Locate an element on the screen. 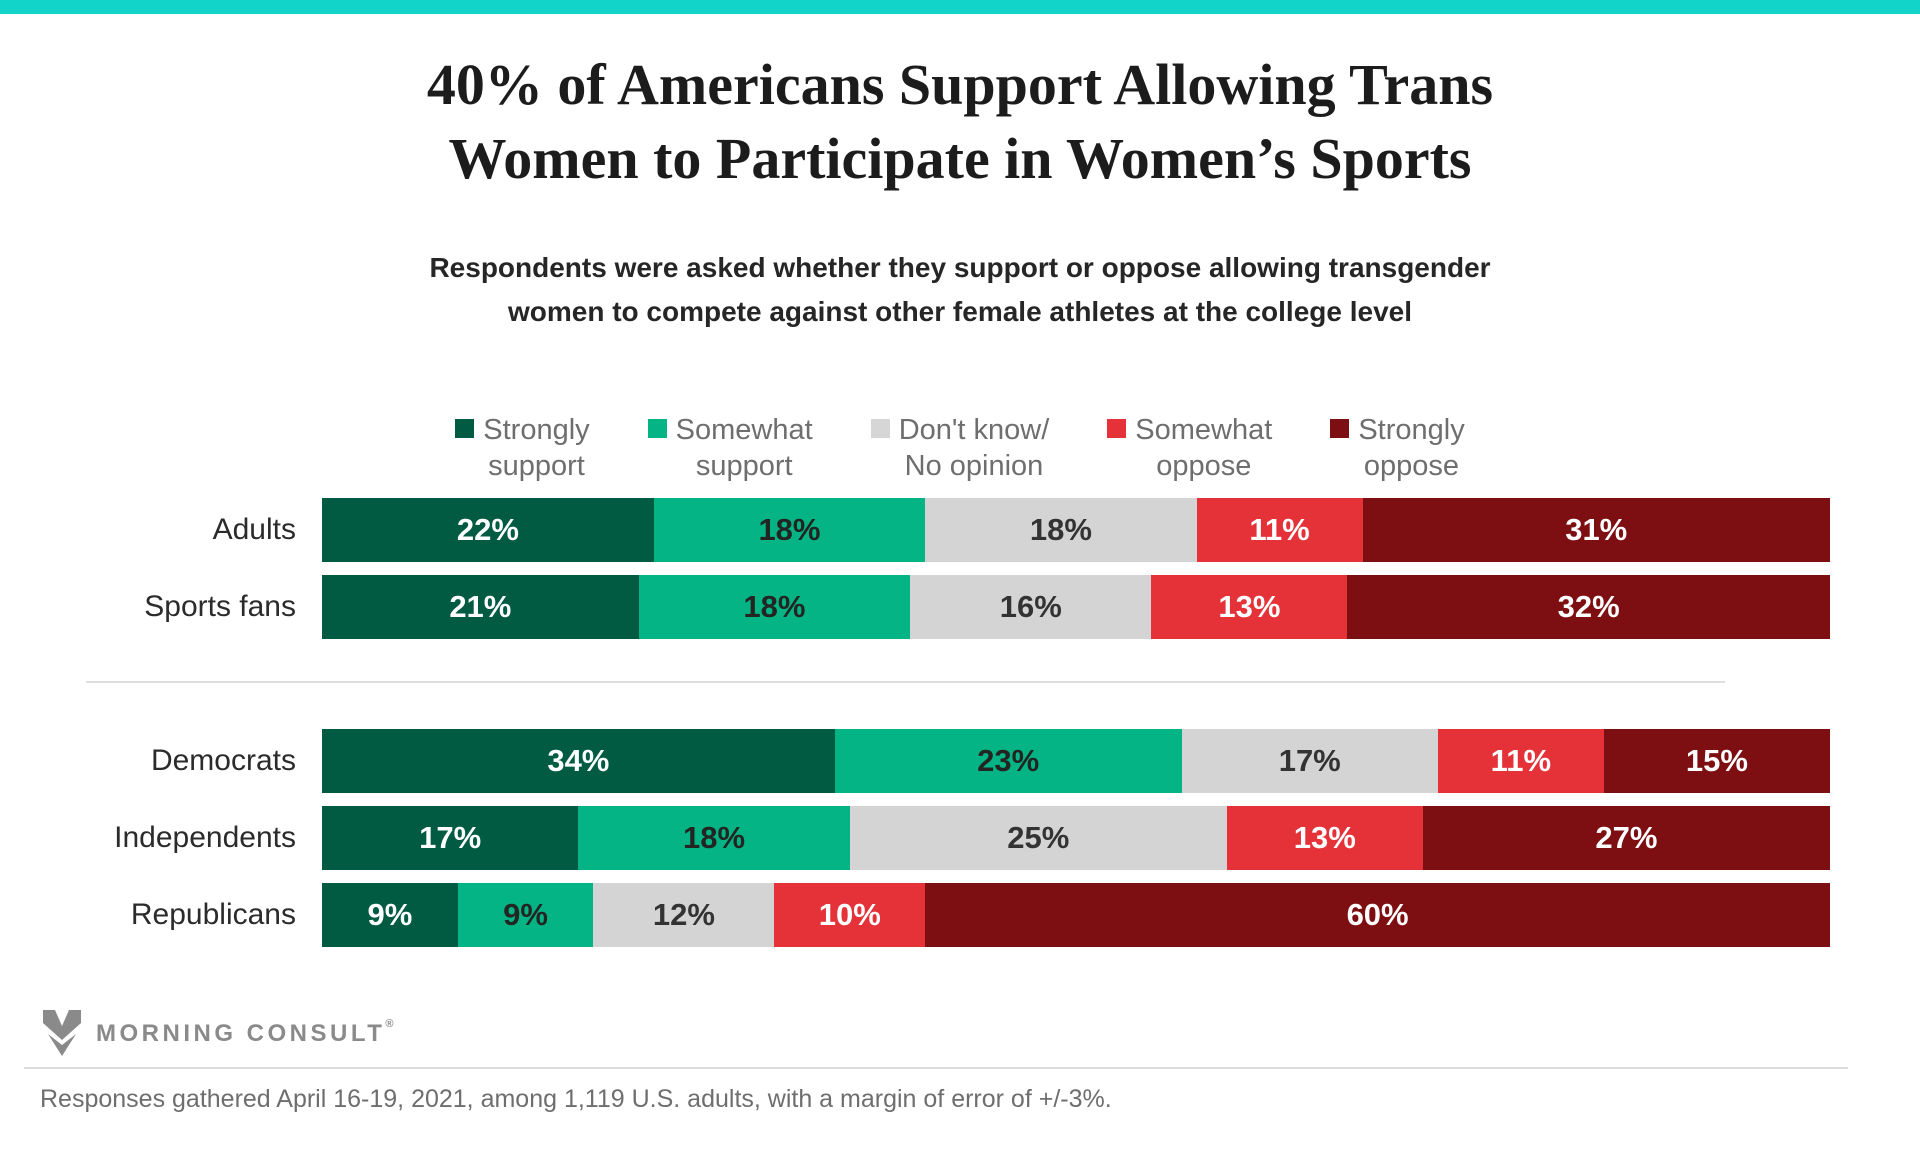 This screenshot has width=1920, height=1152. morning-consult-wordmark: MORNING CONSULT® is located at coordinates (244, 1033).